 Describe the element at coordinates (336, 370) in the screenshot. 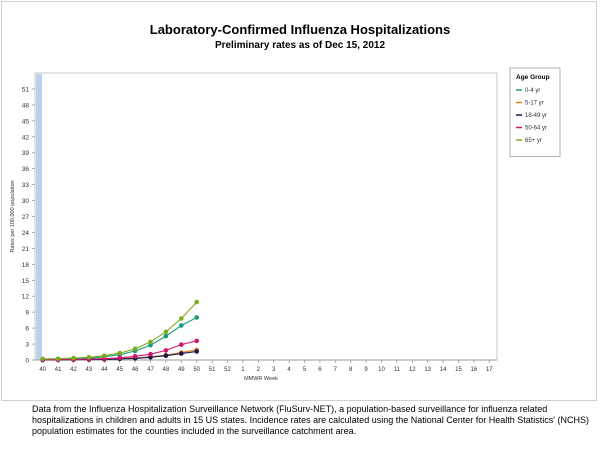

I see `x-tick-label: 7` at that location.